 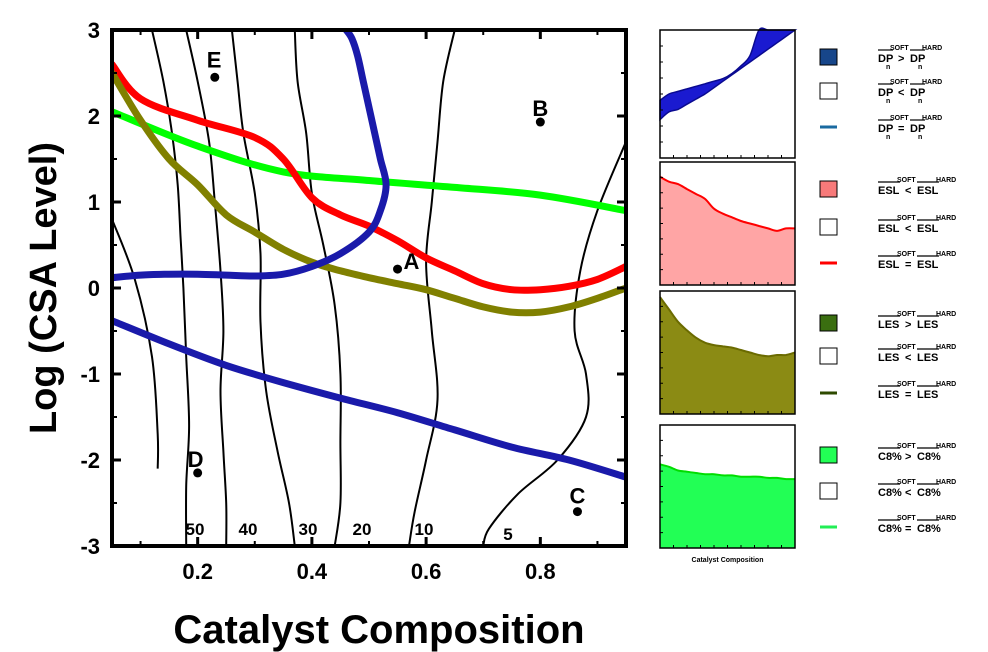 What do you see at coordinates (94, 288) in the screenshot?
I see `y-tick-label: 0` at bounding box center [94, 288].